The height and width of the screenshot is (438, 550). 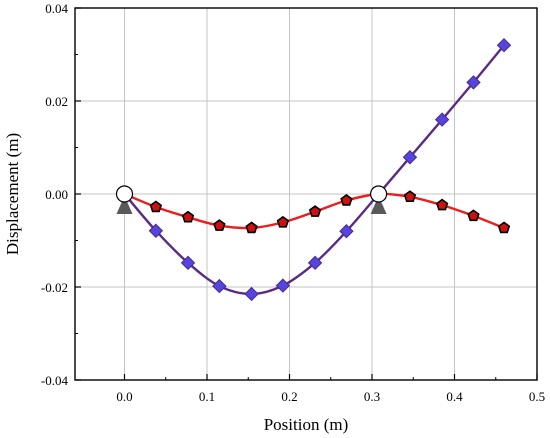 What do you see at coordinates (537, 396) in the screenshot?
I see `x-tick-label: 0.5` at bounding box center [537, 396].